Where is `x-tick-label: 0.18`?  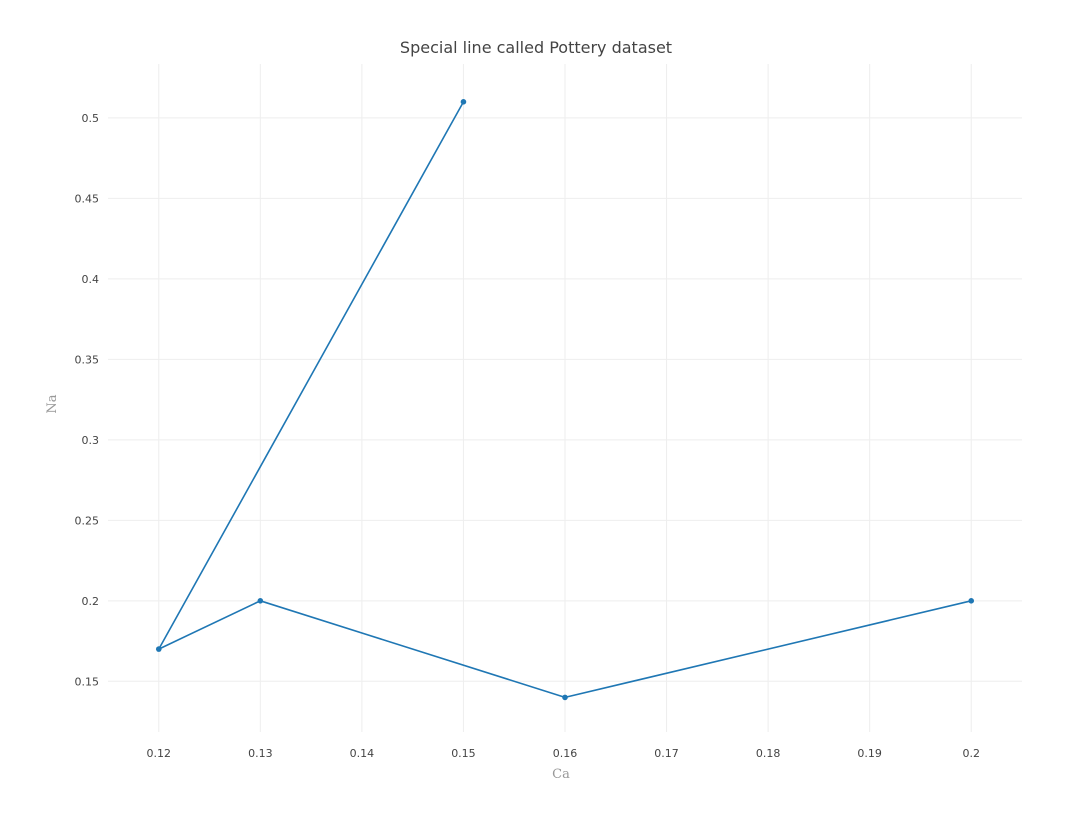
x-tick-label: 0.18 is located at coordinates (768, 753).